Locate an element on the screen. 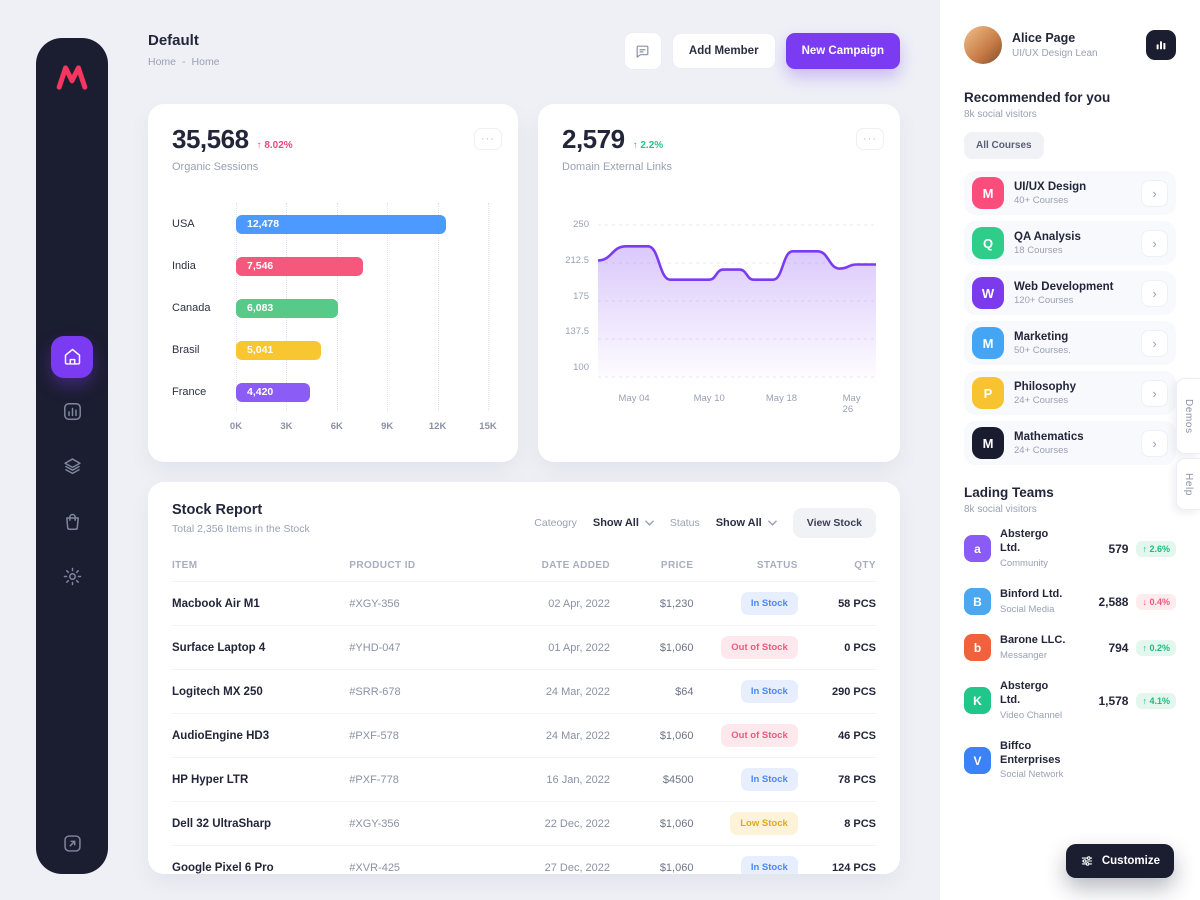 Image resolution: width=1200 pixels, height=900 pixels. bar-value-label: 6,083 is located at coordinates (260, 308).